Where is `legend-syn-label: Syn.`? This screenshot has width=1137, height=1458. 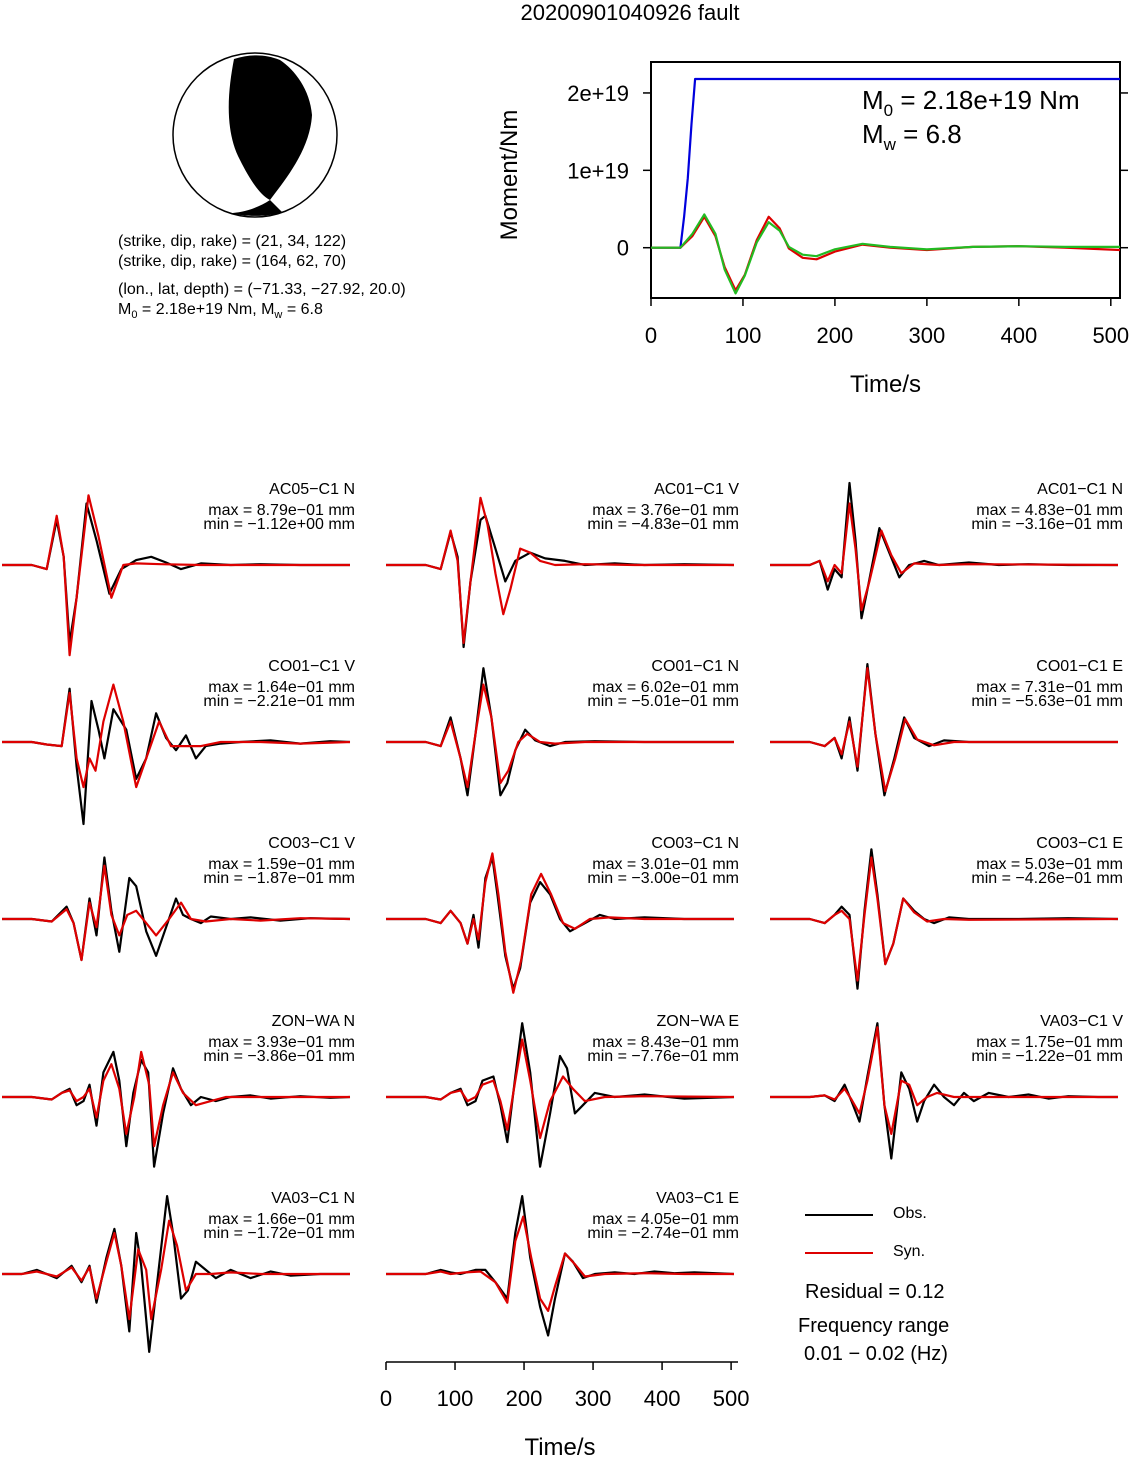
legend-syn-label: Syn. is located at coordinates (909, 1251).